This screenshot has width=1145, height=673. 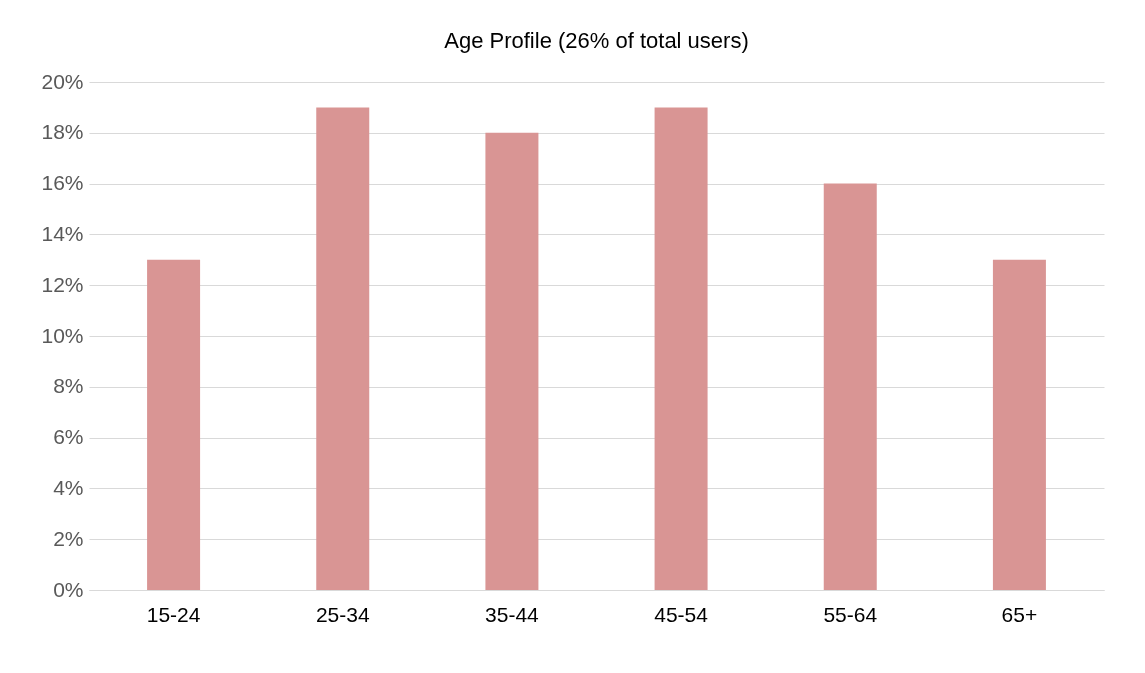 I want to click on x-tick-label: 65+, so click(x=1019, y=614).